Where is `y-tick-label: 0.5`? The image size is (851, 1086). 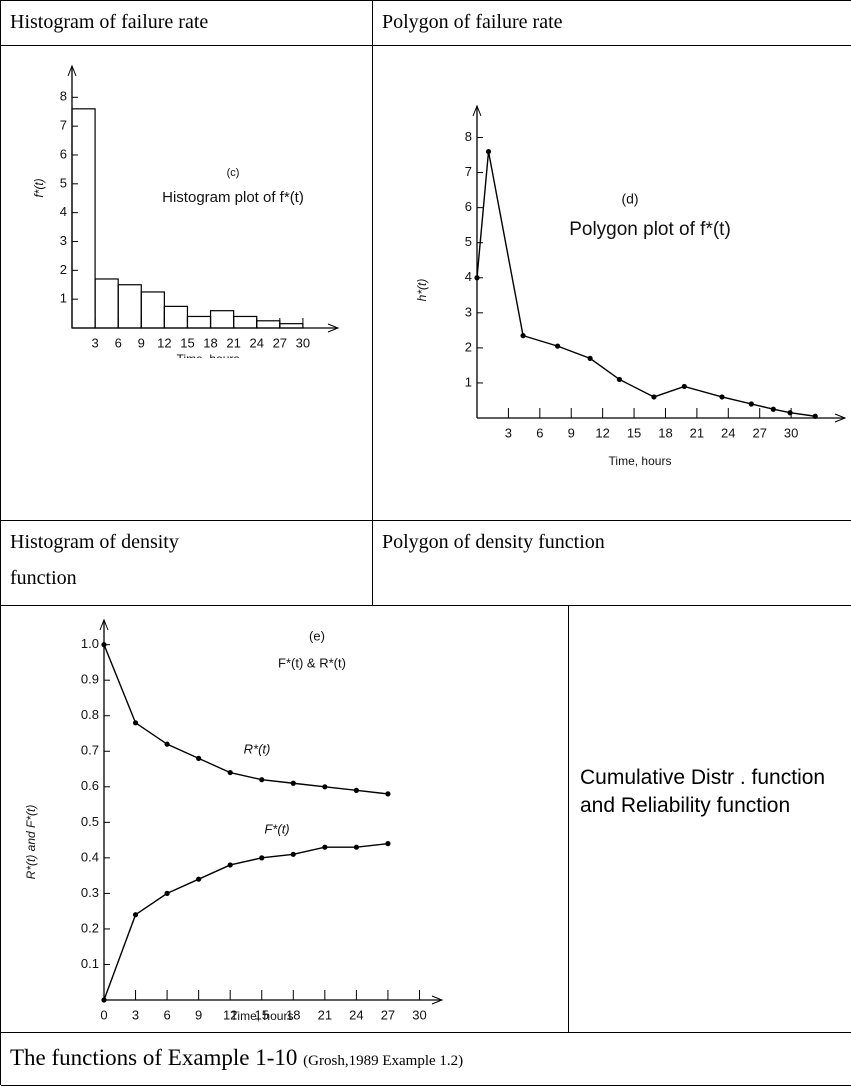
y-tick-label: 0.5 is located at coordinates (90, 821).